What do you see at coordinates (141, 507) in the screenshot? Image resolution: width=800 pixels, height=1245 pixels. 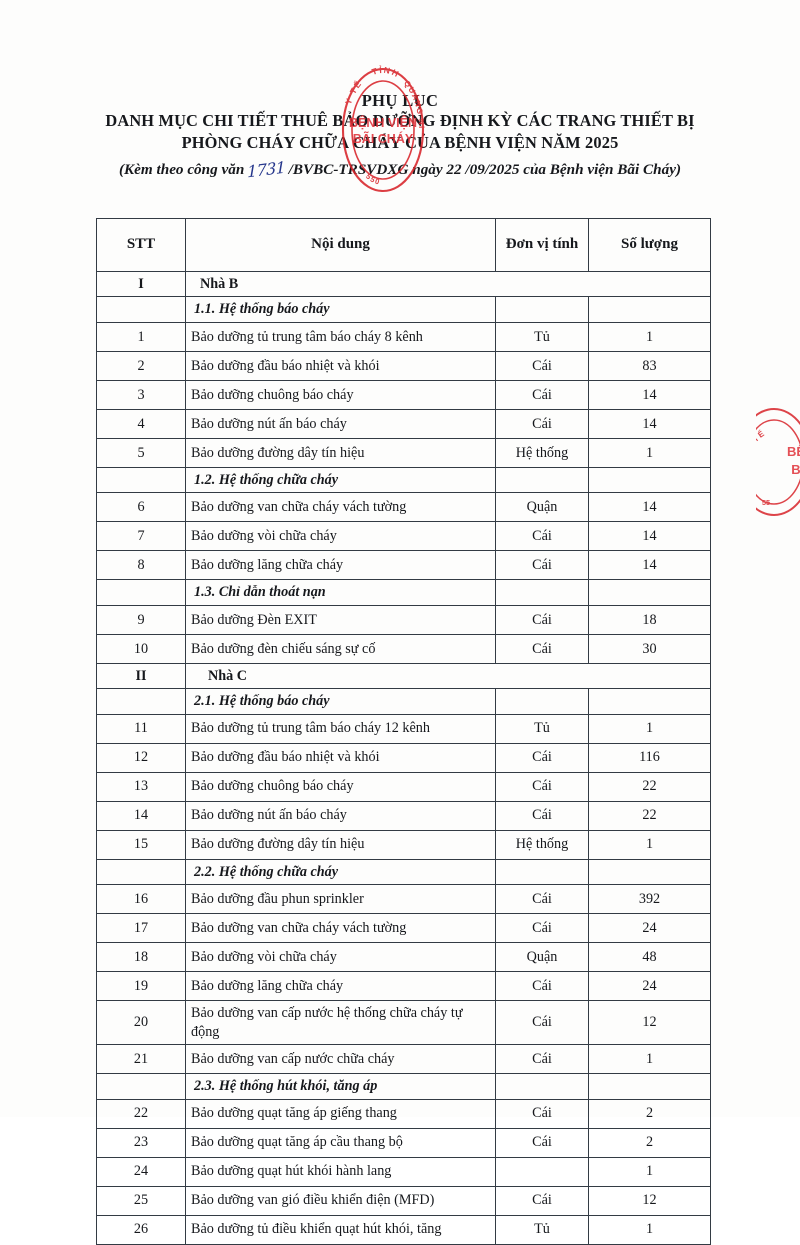 I see `cell-stt: 6` at bounding box center [141, 507].